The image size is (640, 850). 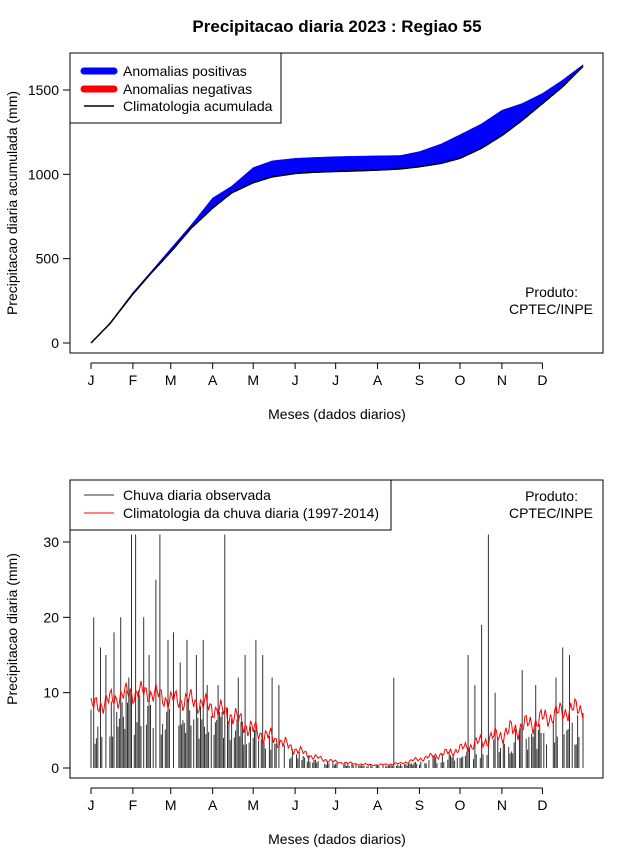 I want to click on legend-box, so click(x=230, y=505).